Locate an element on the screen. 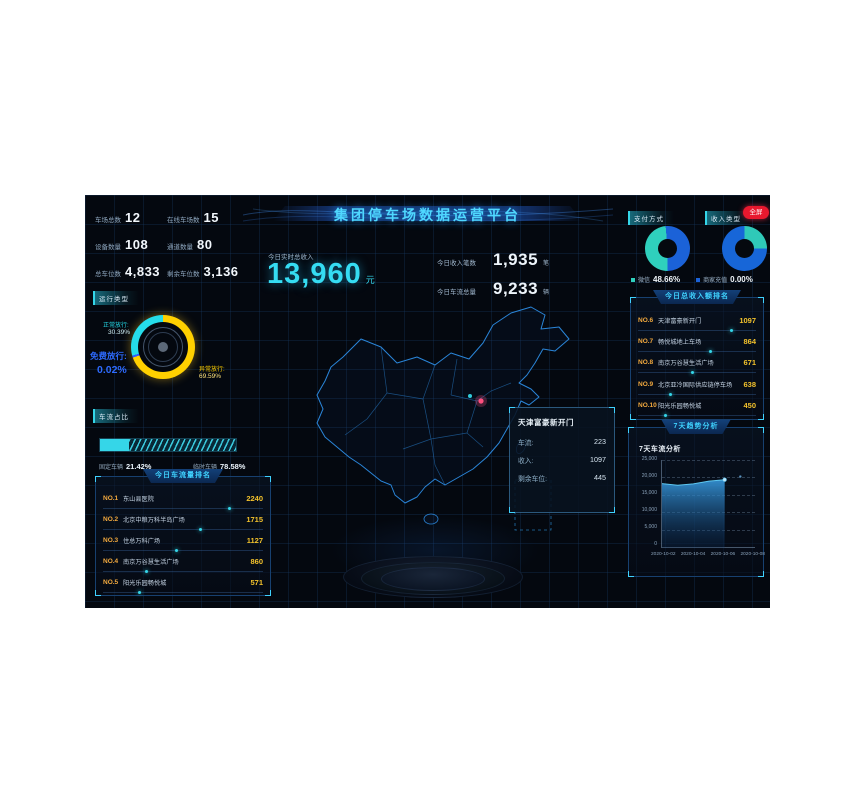 This screenshot has width=855, height=804. gauge-inner-ring is located at coordinates (163, 347).